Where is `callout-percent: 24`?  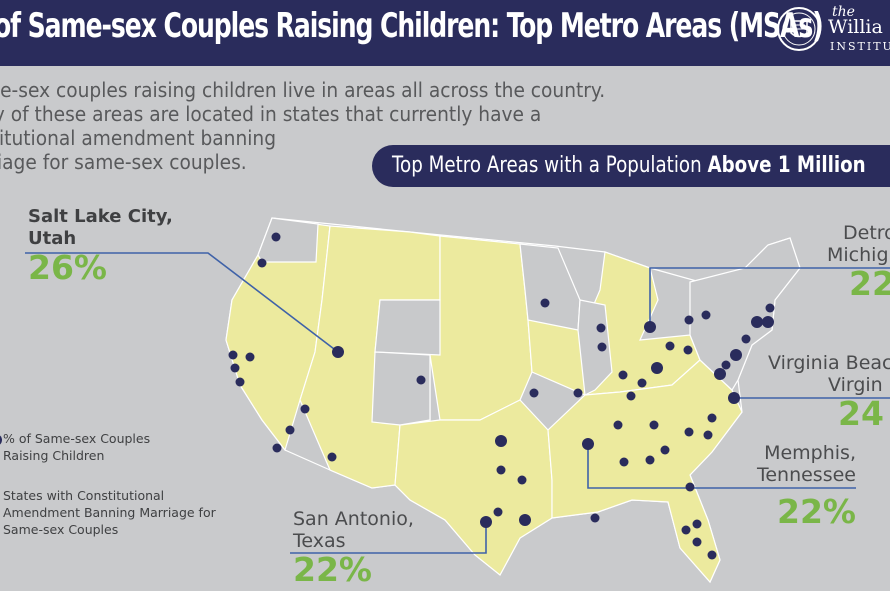
callout-percent: 24 is located at coordinates (861, 413).